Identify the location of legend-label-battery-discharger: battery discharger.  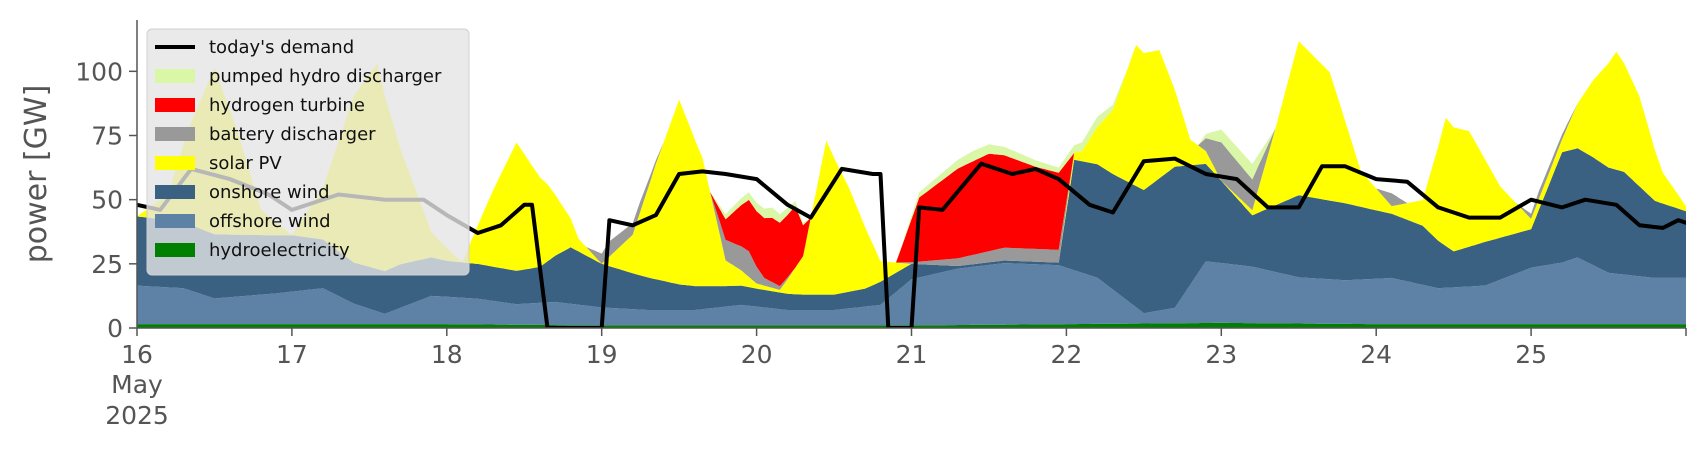
(292, 134).